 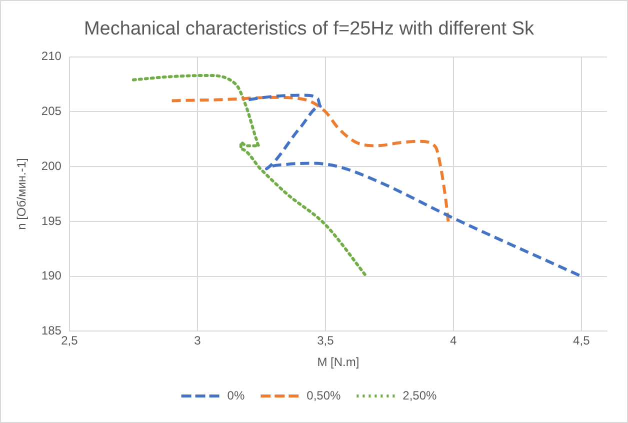 What do you see at coordinates (454, 341) in the screenshot?
I see `x-tick-label: 4` at bounding box center [454, 341].